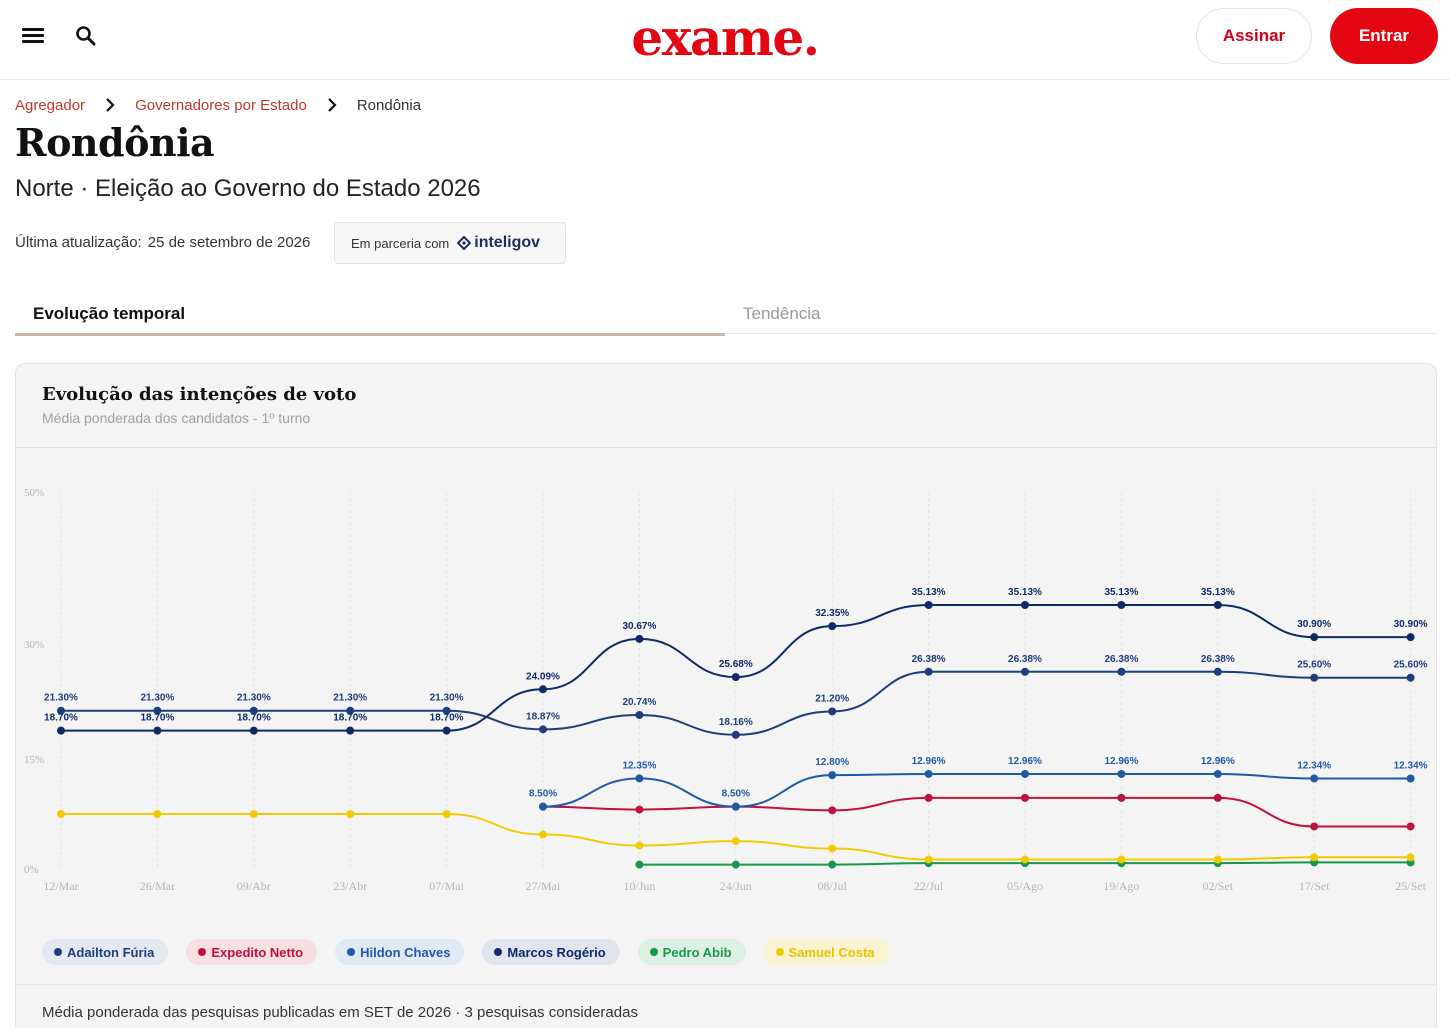  Describe the element at coordinates (115, 142) in the screenshot. I see `page-title: Rondônia` at that location.